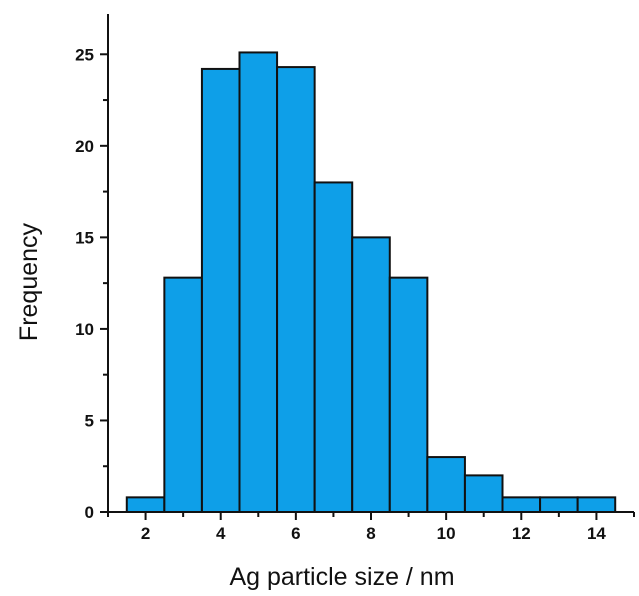 The height and width of the screenshot is (596, 639). Describe the element at coordinates (221, 533) in the screenshot. I see `x-tick-label-4: 4` at that location.